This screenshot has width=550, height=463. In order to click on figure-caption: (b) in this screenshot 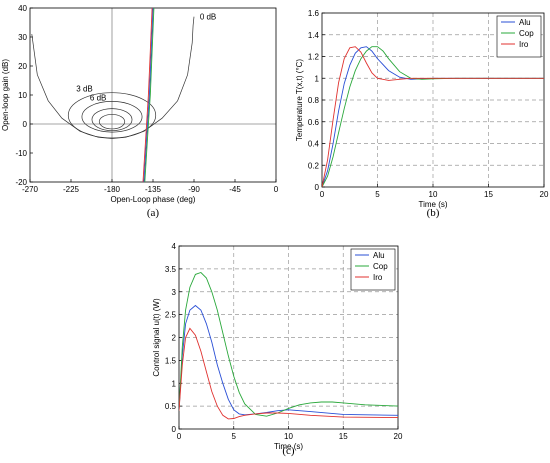, I will do `click(433, 213)`.